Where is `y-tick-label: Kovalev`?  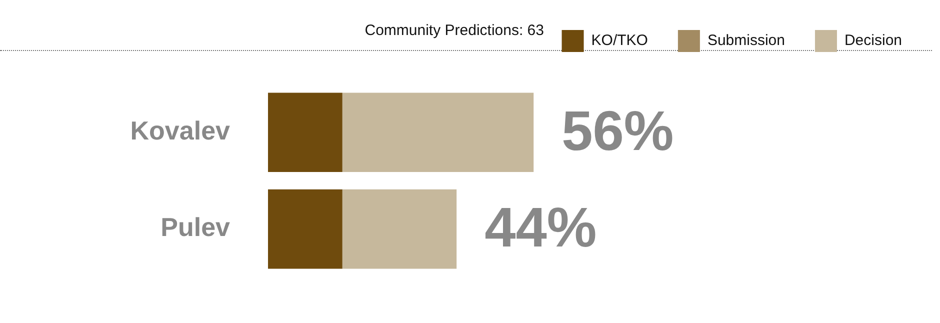 y-tick-label: Kovalev is located at coordinates (180, 131).